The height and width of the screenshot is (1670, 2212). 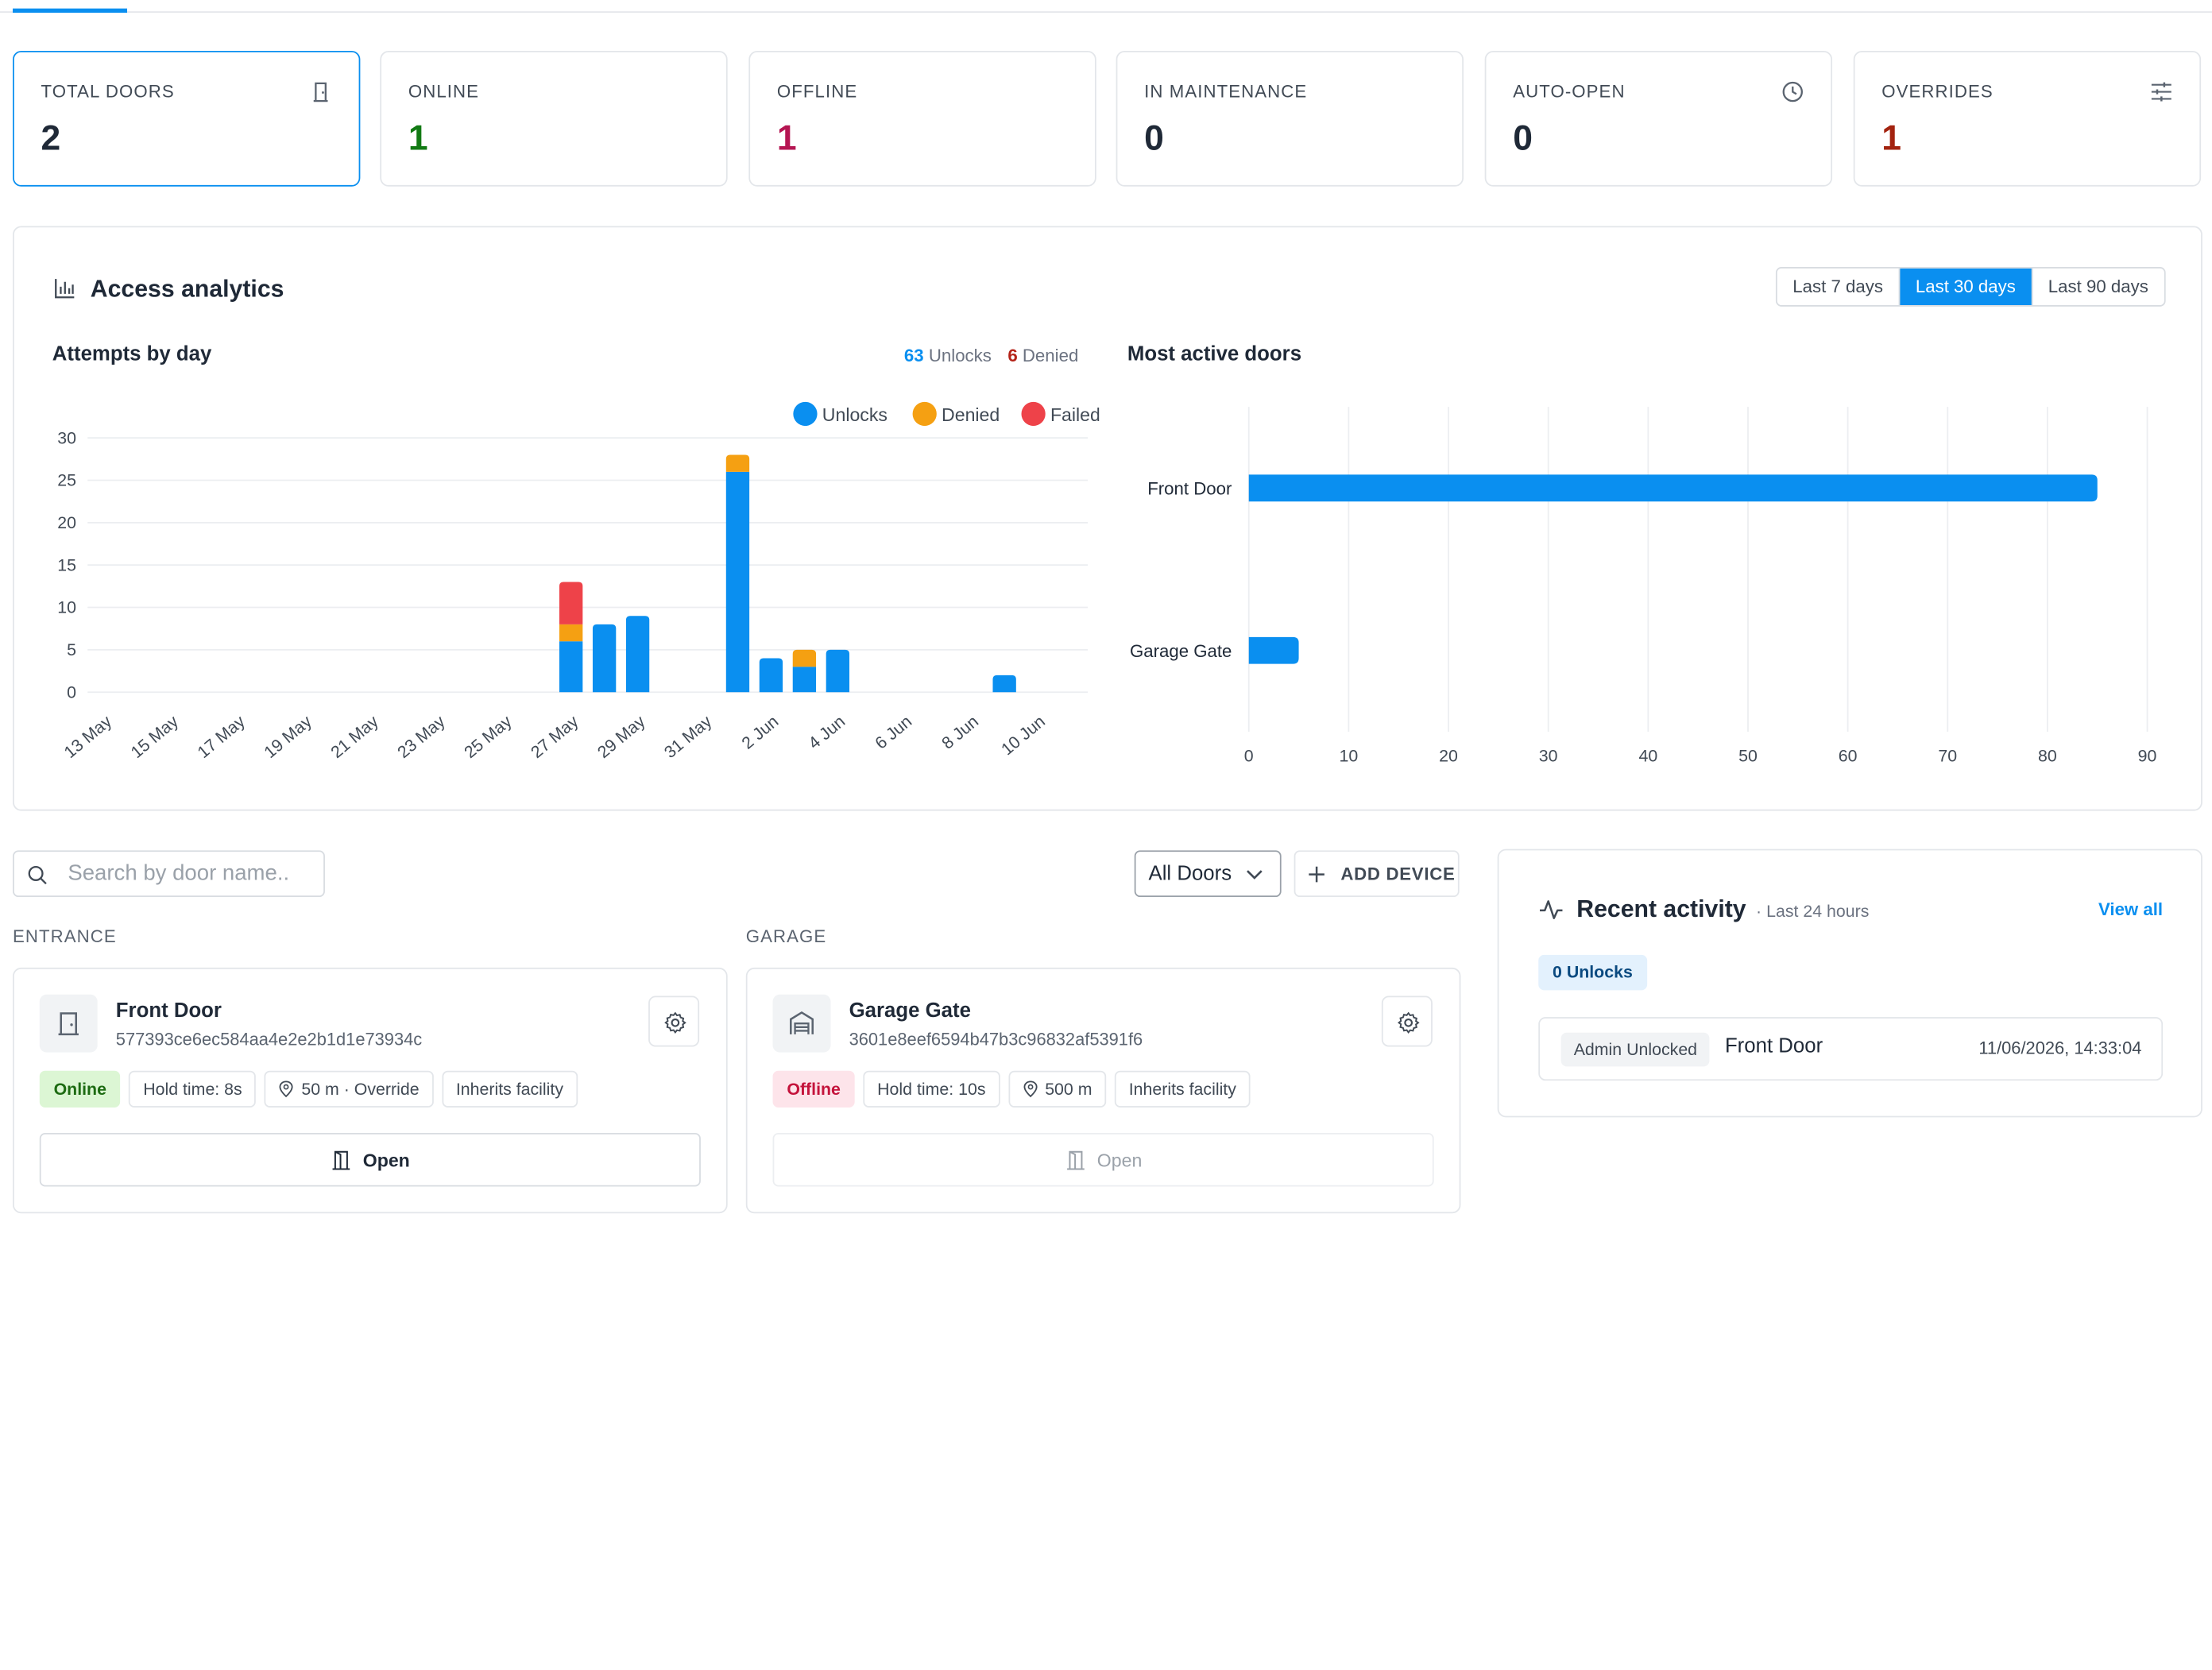 I want to click on stat-label: AUTO-OPEN, so click(x=1569, y=92).